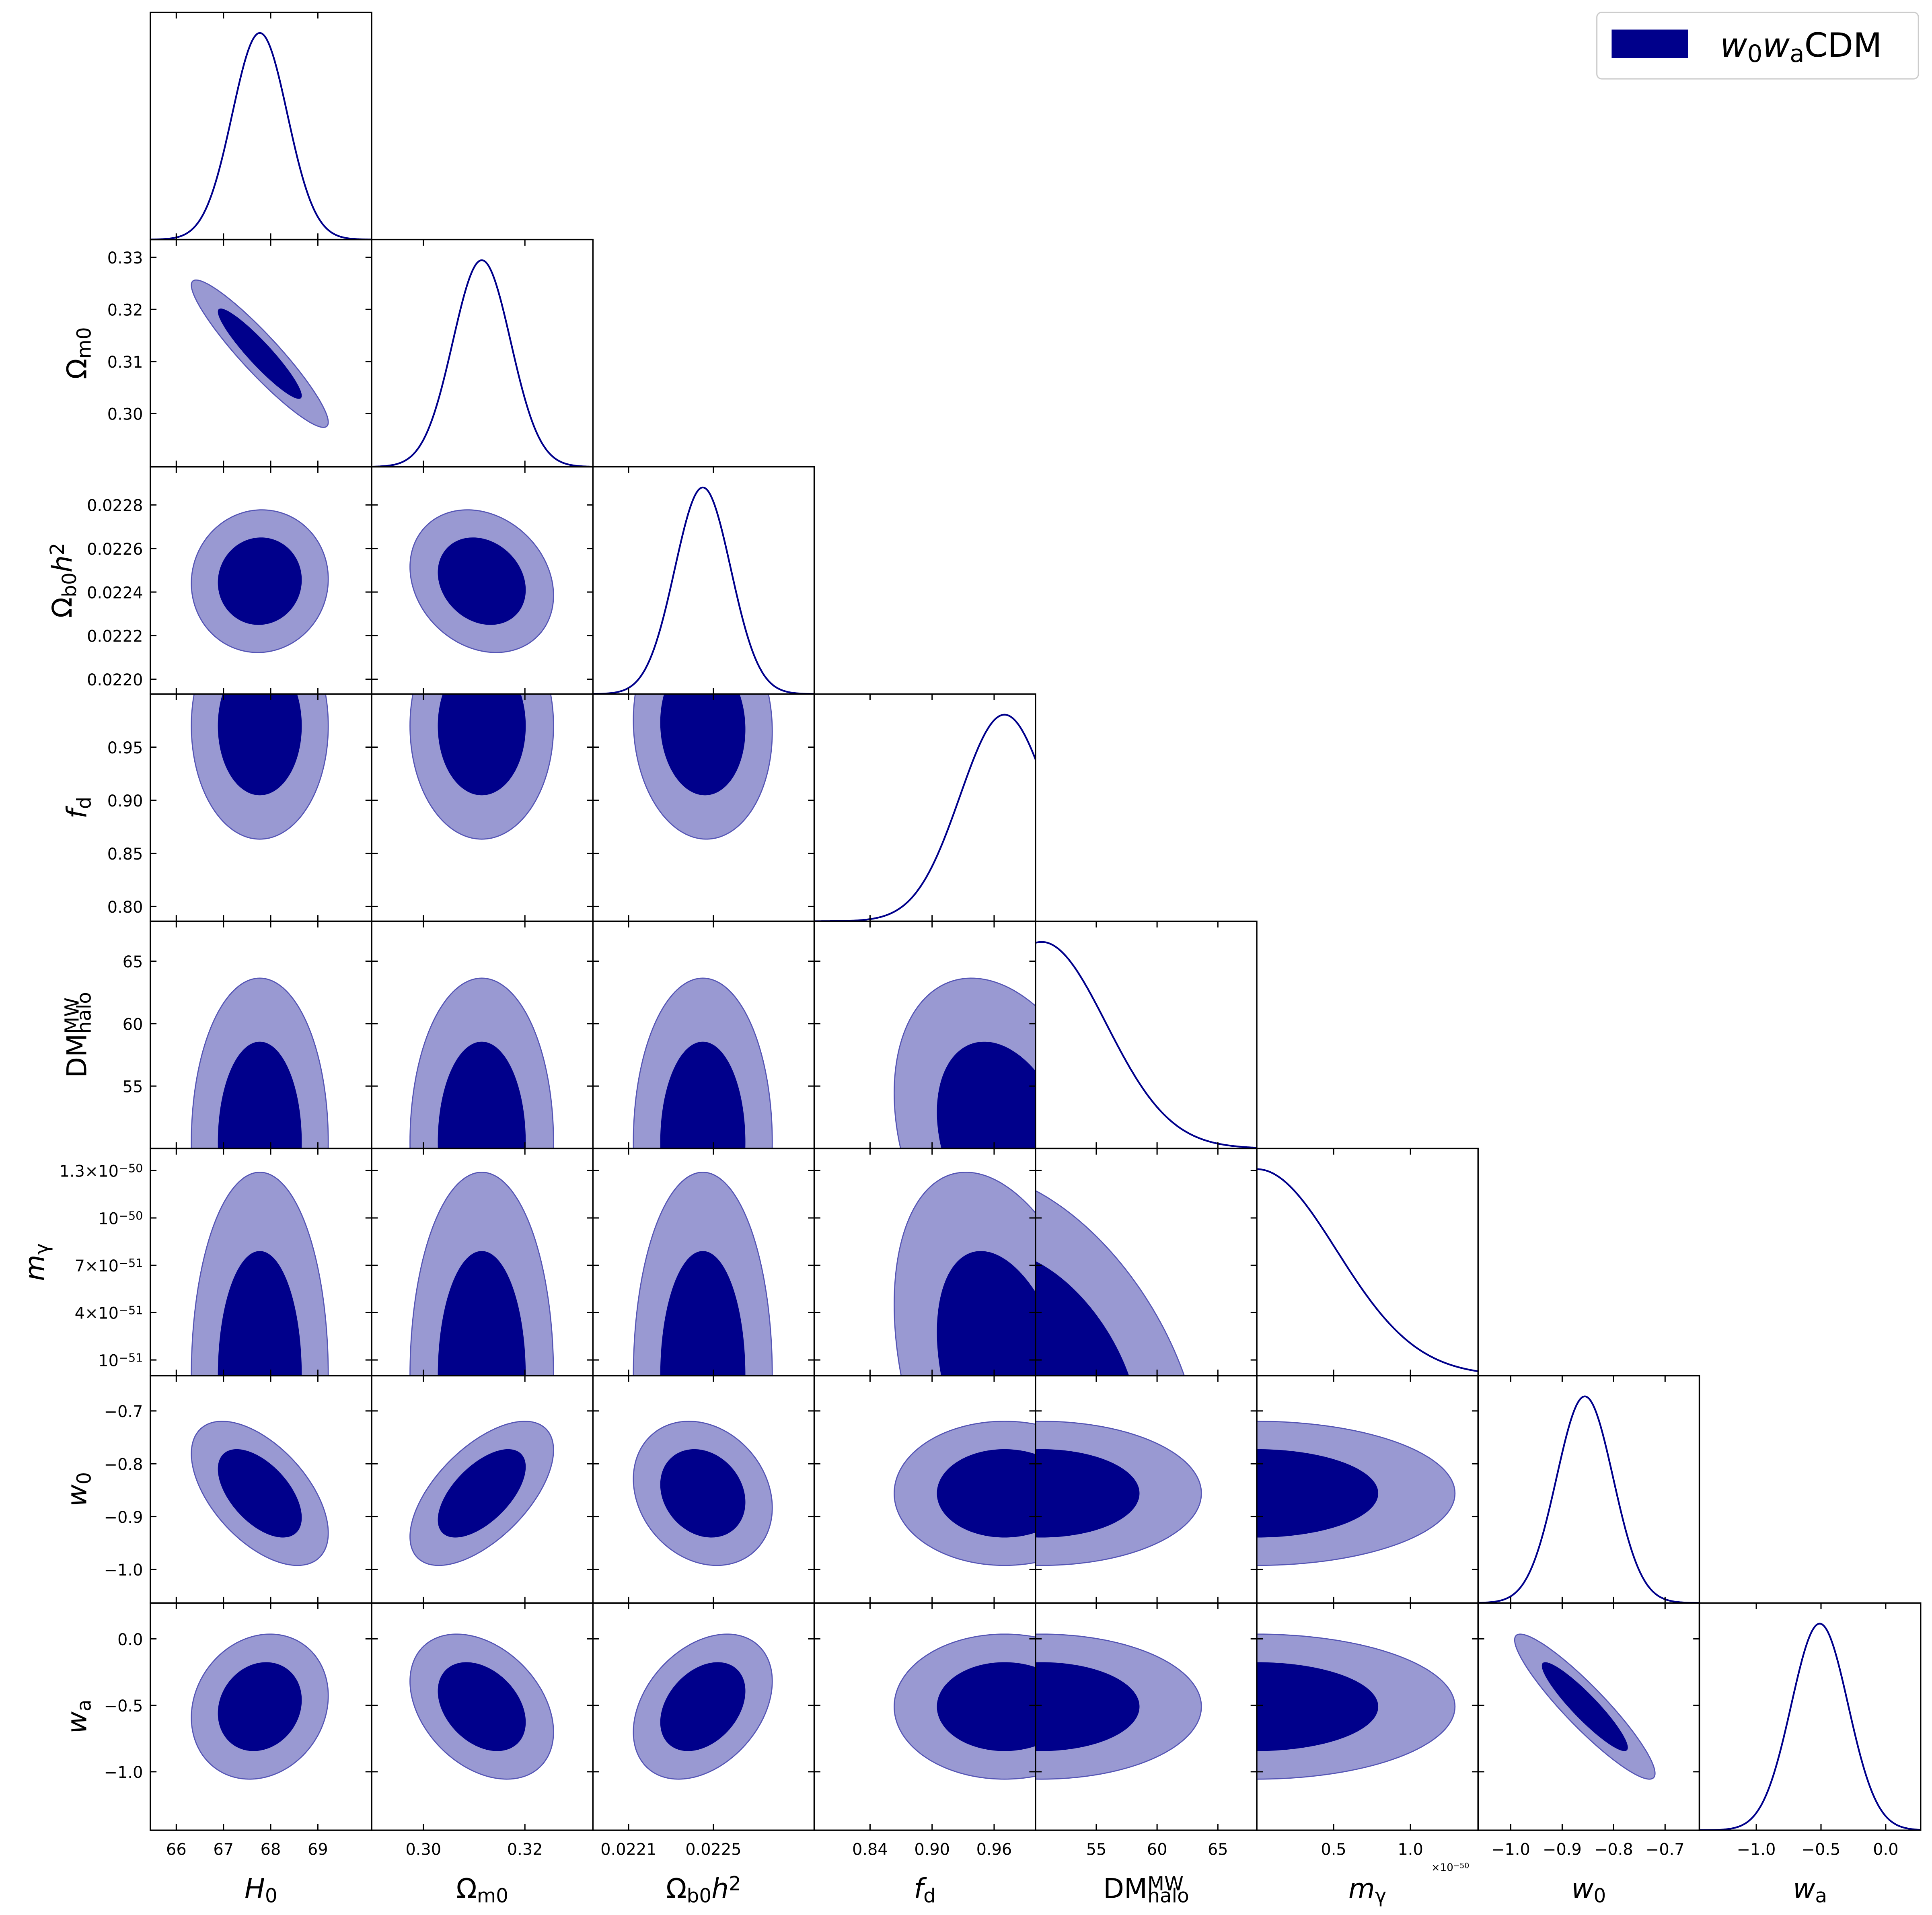 Image resolution: width=1932 pixels, height=1915 pixels. I want to click on contour-68-H0-Om0, so click(260, 354).